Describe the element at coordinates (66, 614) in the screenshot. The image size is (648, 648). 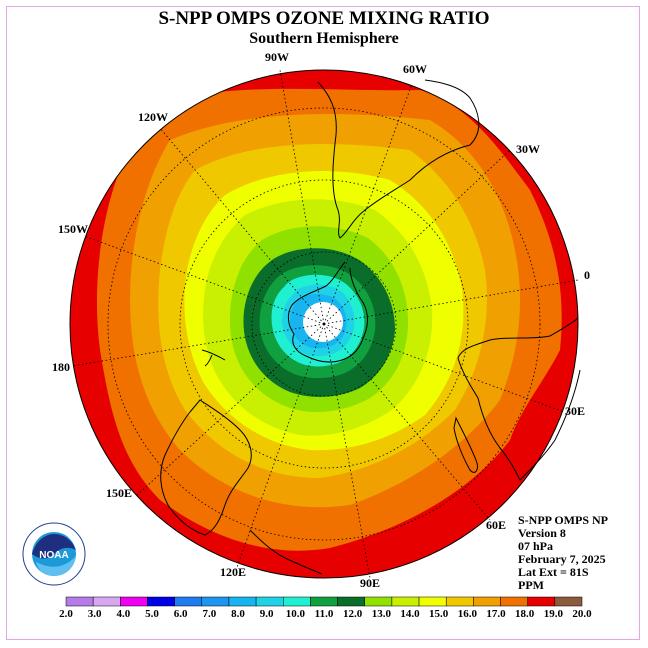
I see `colorbar-tick-label: 2.0` at that location.